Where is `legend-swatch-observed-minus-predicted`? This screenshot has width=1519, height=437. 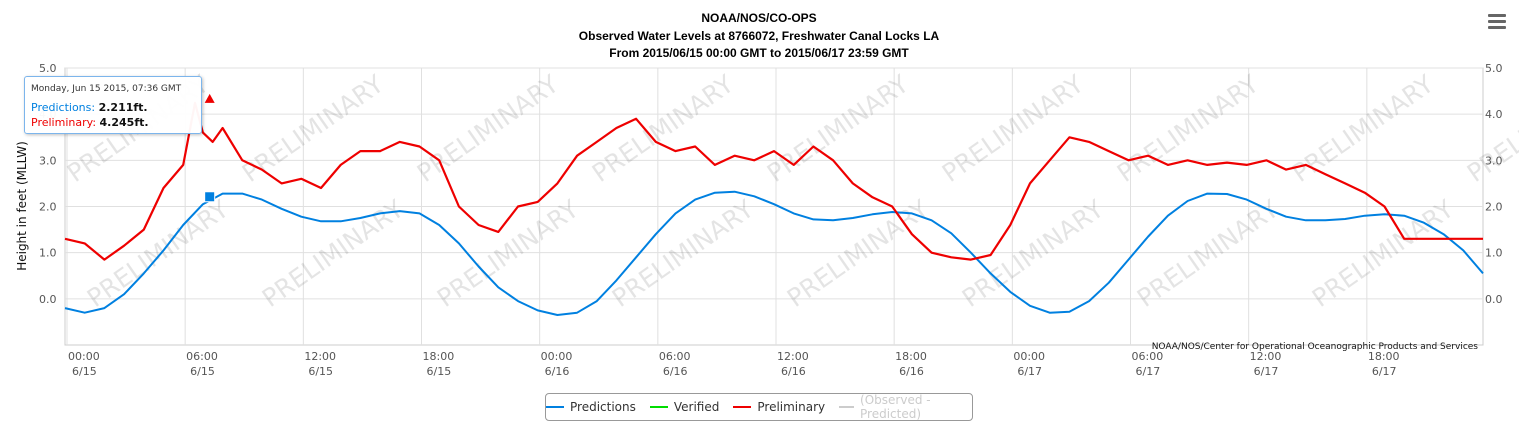
legend-swatch-observed-minus-predicted is located at coordinates (847, 407).